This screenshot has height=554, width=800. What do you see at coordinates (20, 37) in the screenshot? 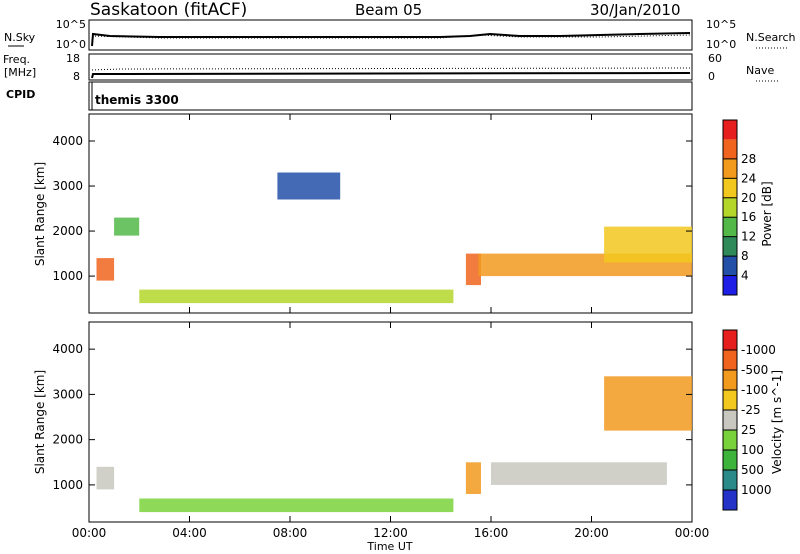
I see `noise-left-label: N.Sky` at bounding box center [20, 37].